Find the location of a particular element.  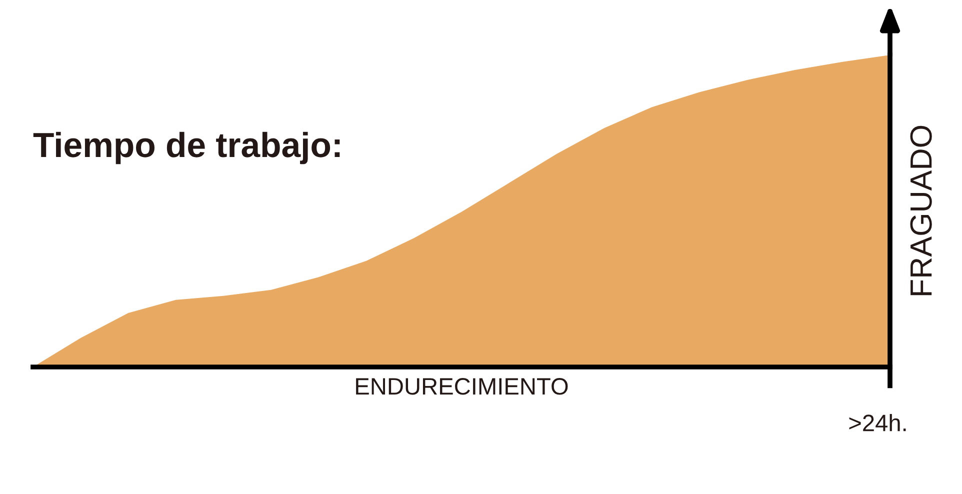

y-axis-title: FRAGUADO is located at coordinates (921, 211).